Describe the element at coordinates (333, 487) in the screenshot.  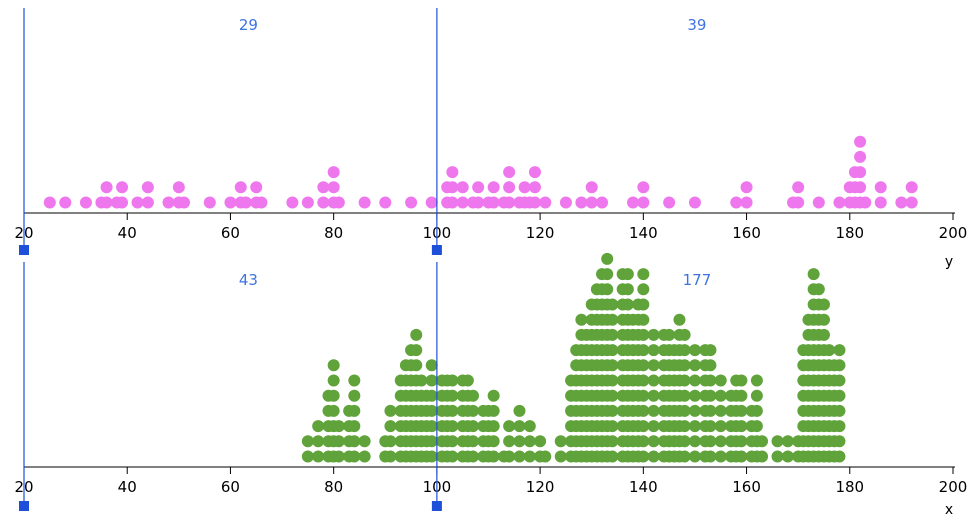
I see `bottom-x-tick-label: 80` at that location.